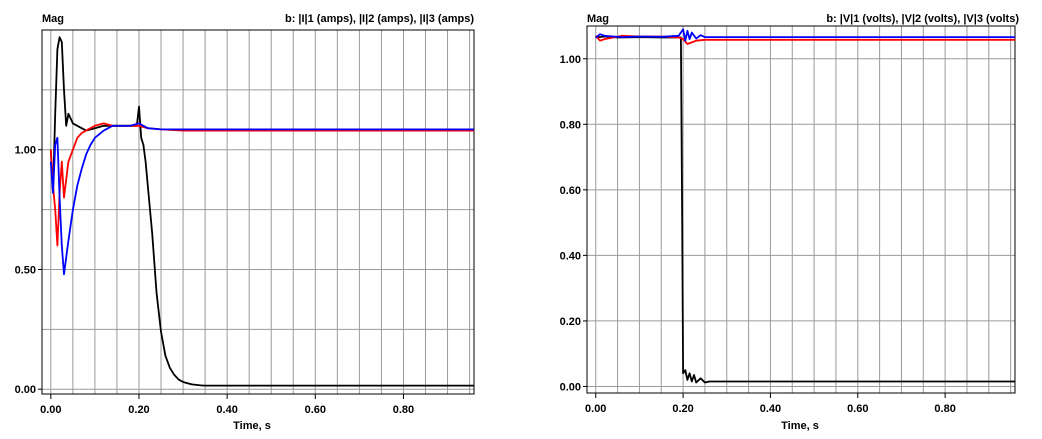  I want to click on series-line-i2, so click(261, 184).